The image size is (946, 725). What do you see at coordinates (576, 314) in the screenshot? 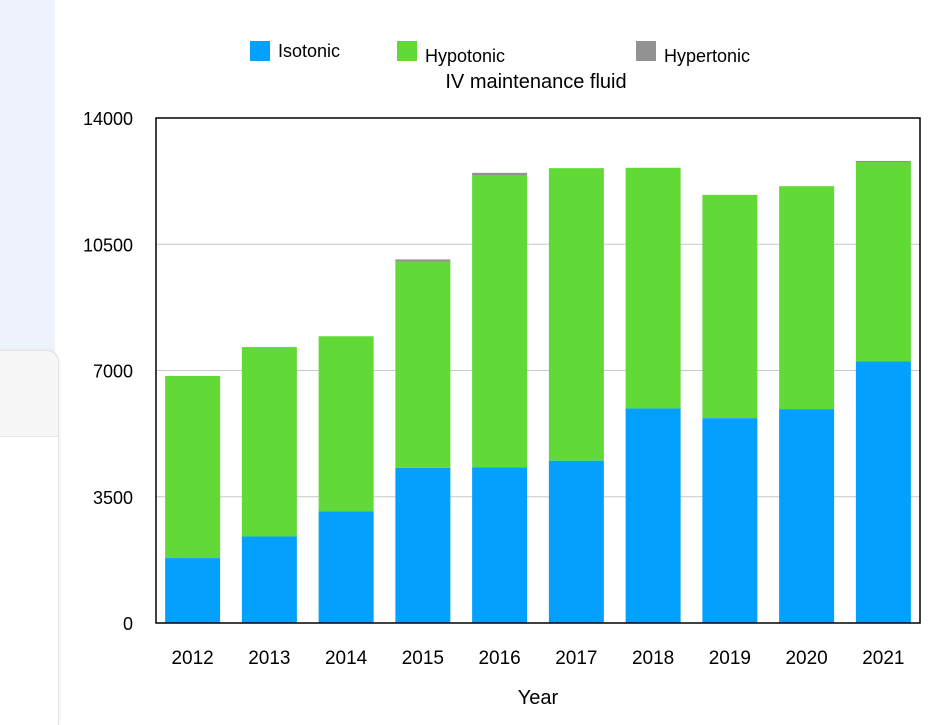
I see `bar-hypotonic-2017` at bounding box center [576, 314].